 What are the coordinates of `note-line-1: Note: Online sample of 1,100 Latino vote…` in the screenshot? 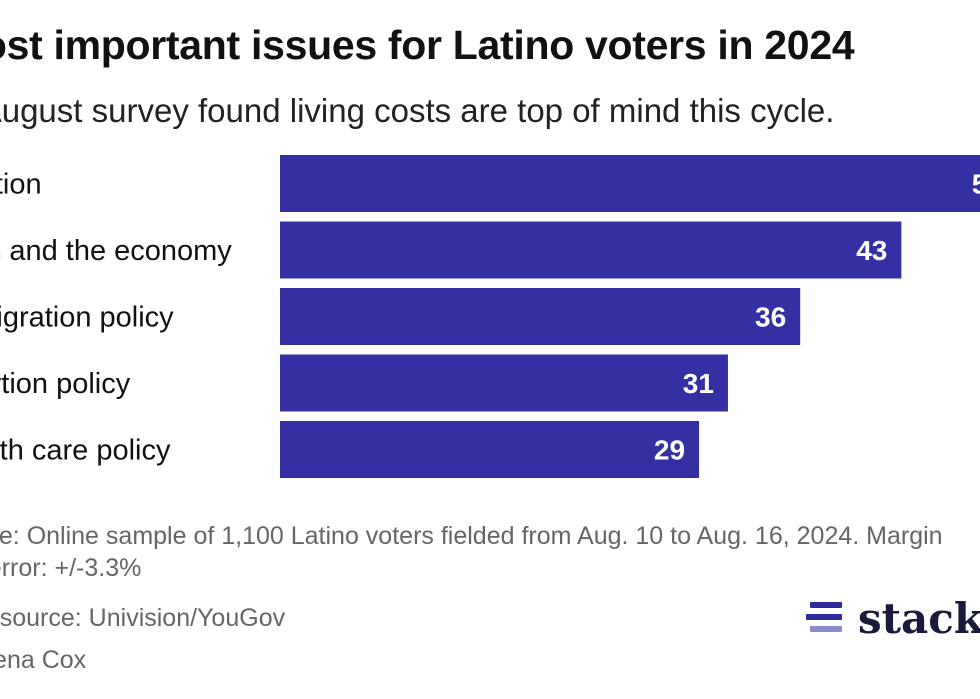 It's located at (471, 536).